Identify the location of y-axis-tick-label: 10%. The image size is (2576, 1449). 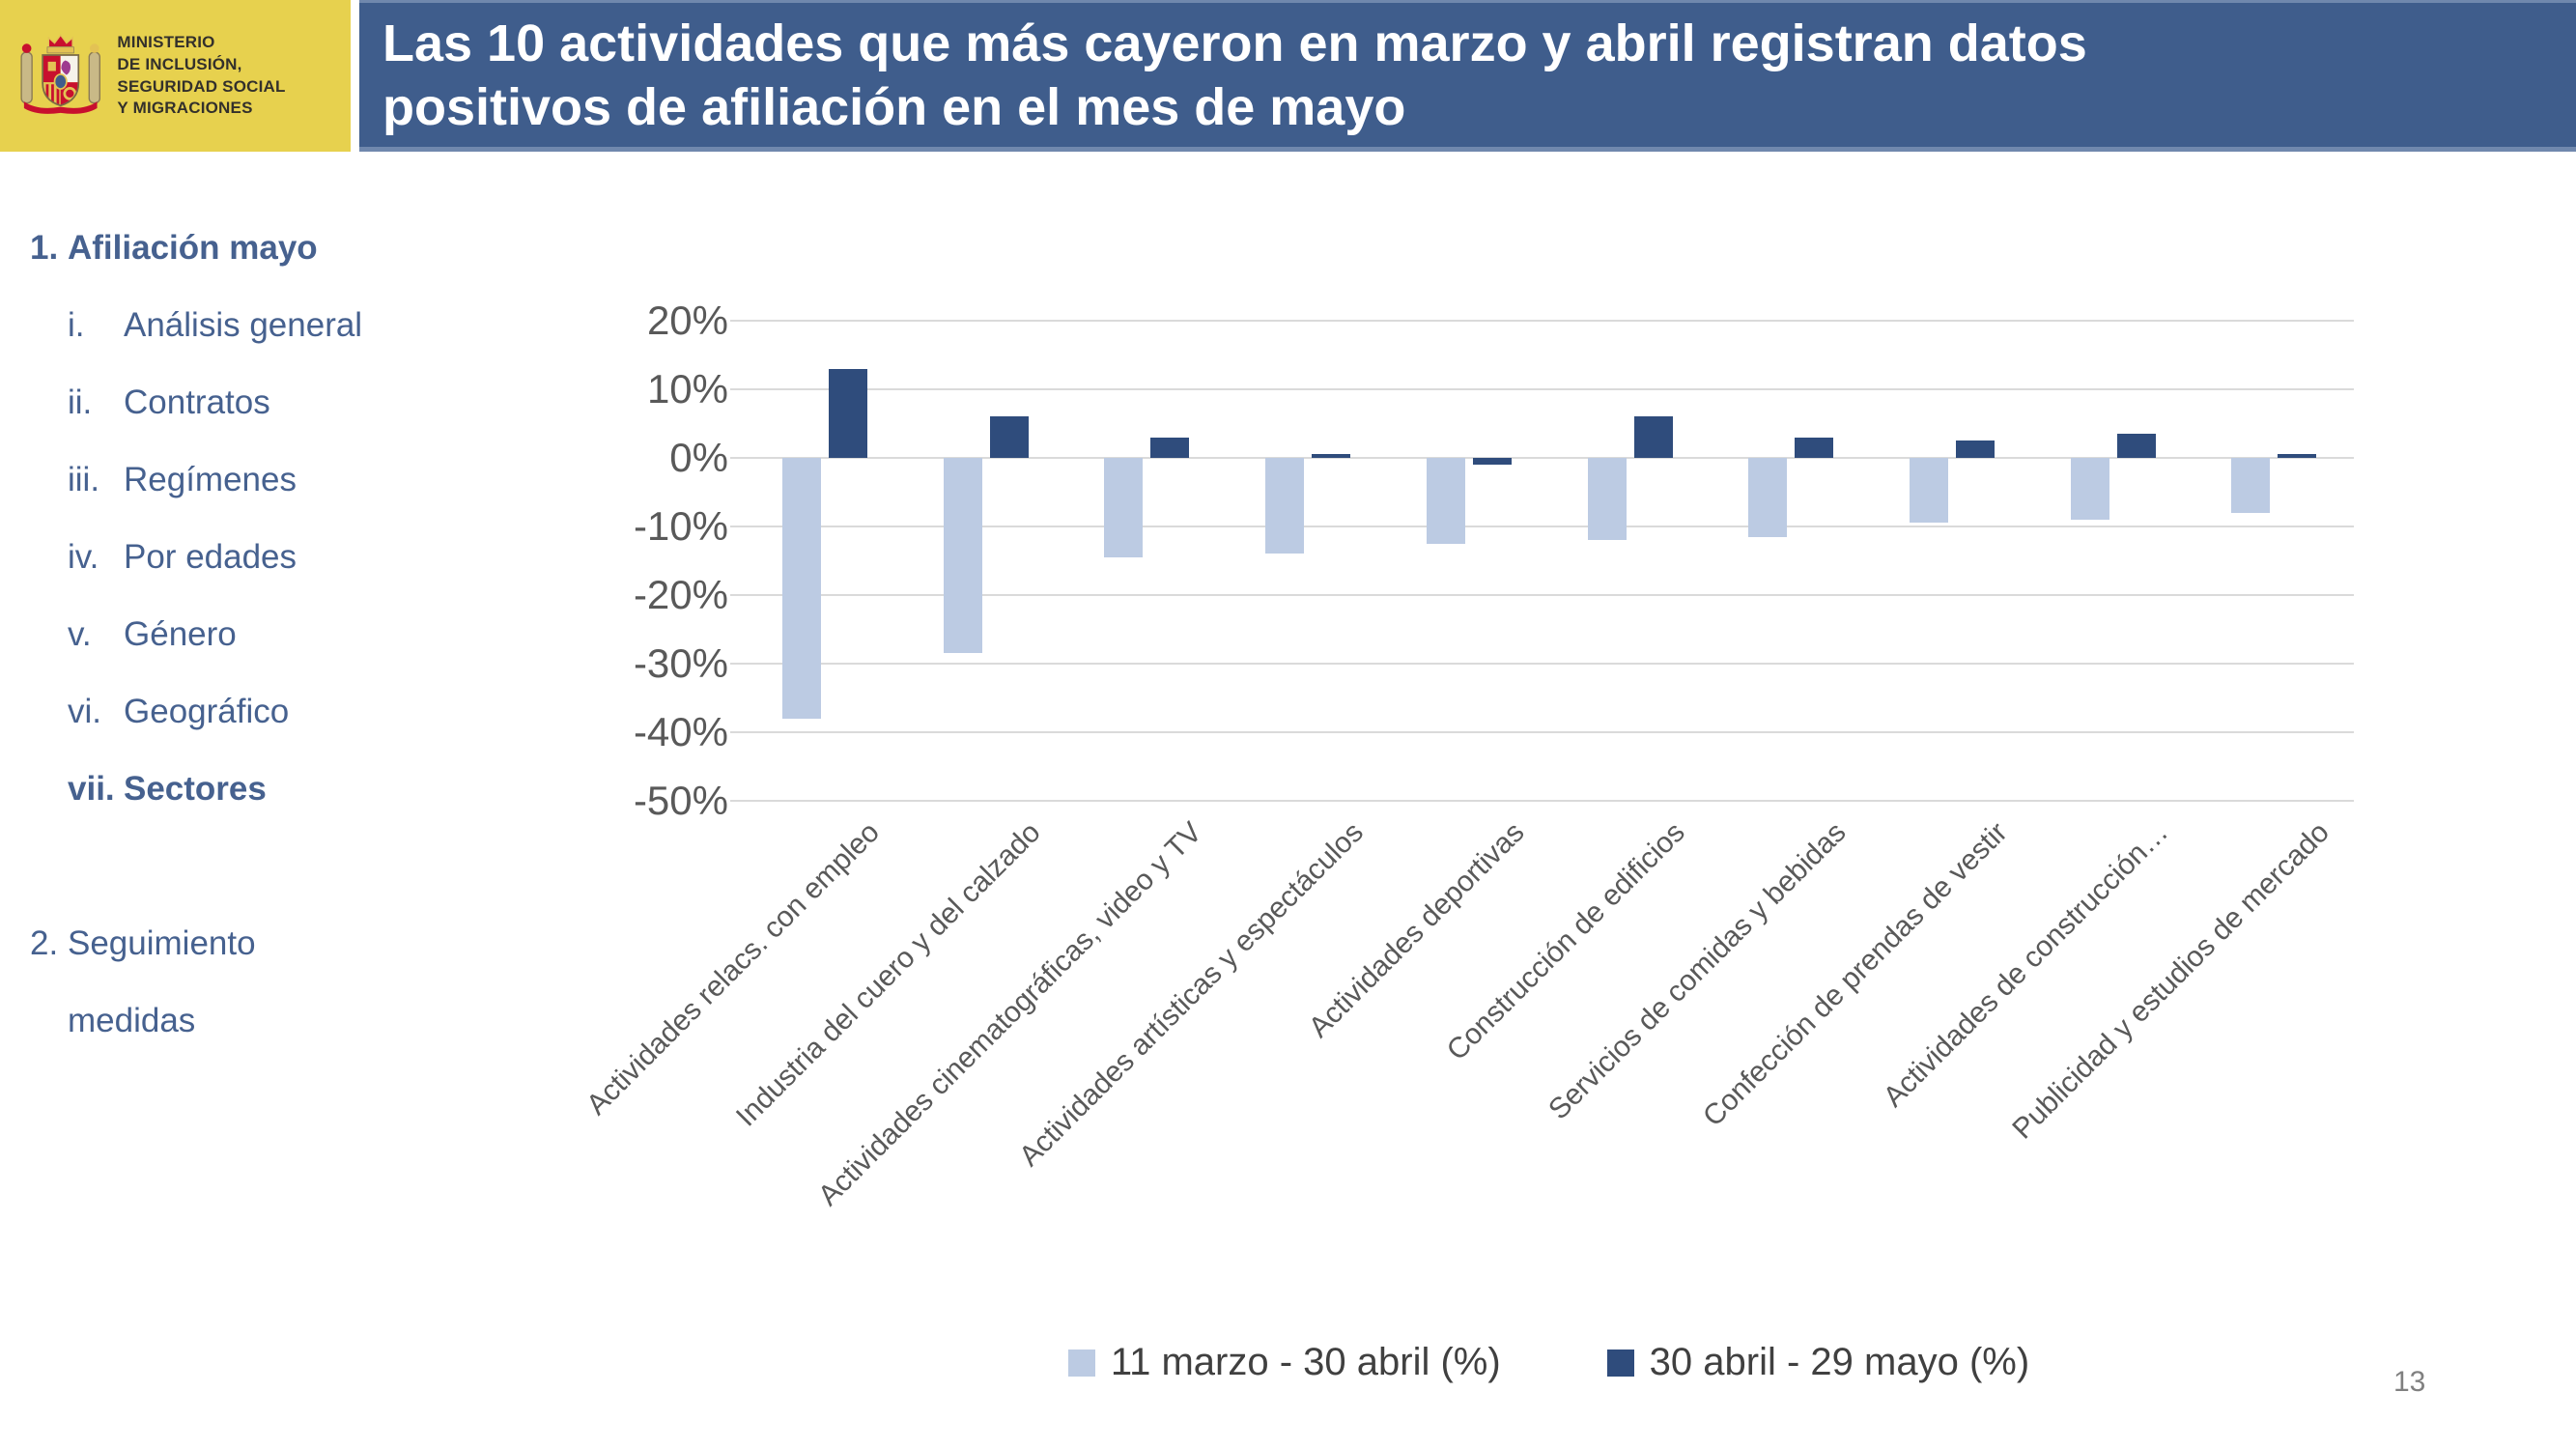
(687, 389).